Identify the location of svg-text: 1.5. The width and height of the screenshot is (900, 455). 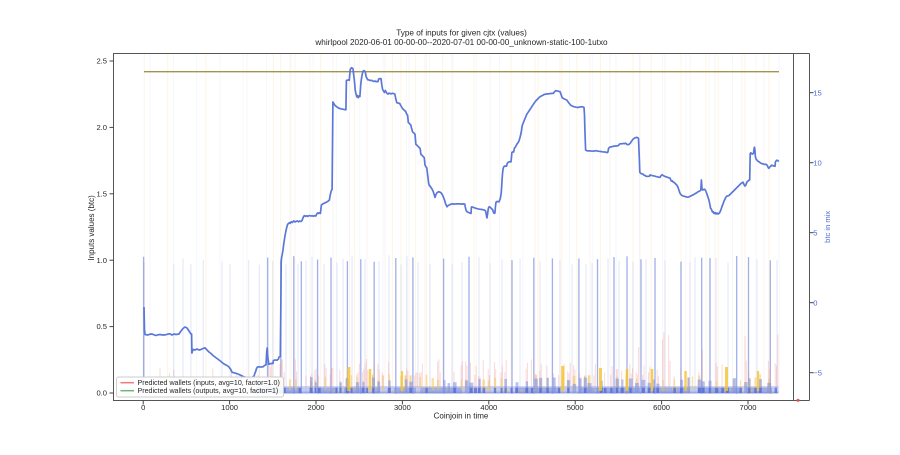
(101, 193).